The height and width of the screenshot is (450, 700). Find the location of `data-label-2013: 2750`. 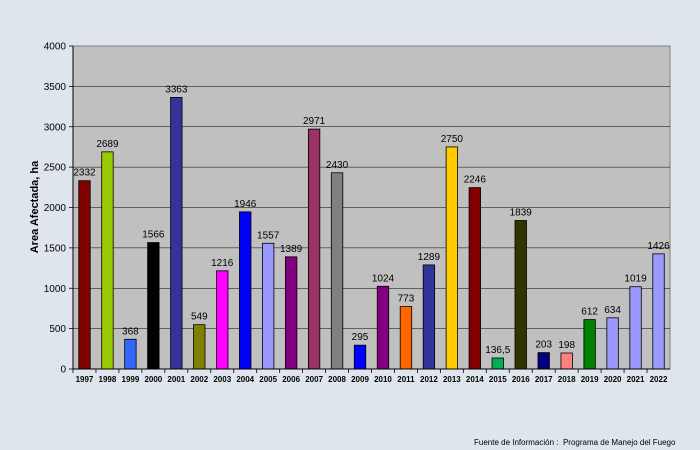

data-label-2013: 2750 is located at coordinates (452, 139).